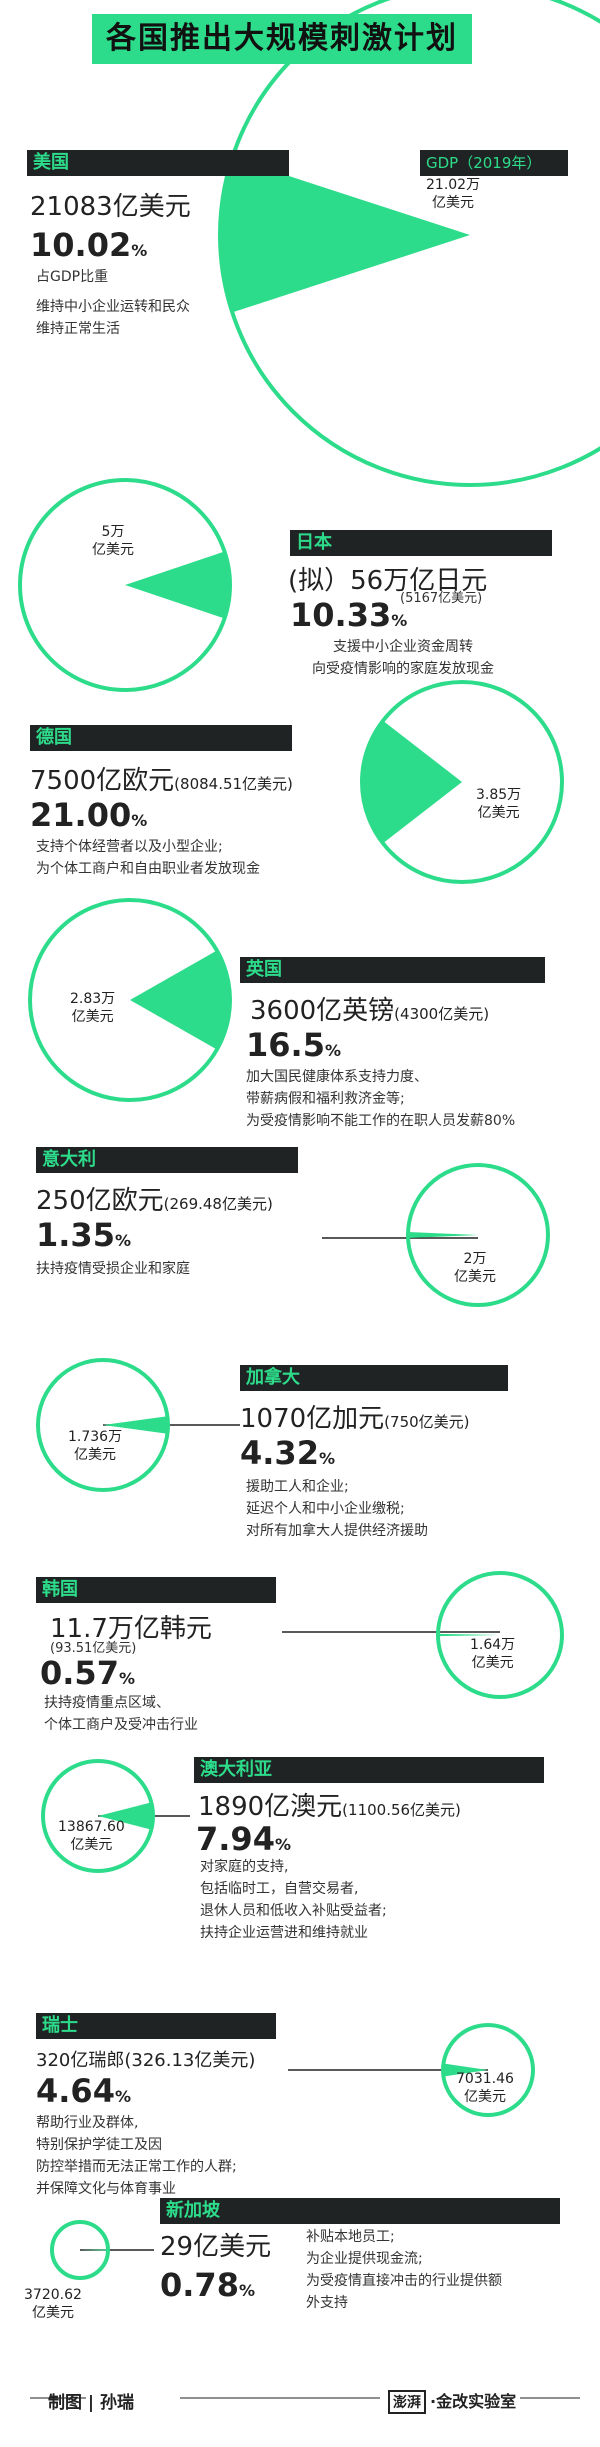  Describe the element at coordinates (369, 1770) in the screenshot. I see `country-label-au: 澳大利亚` at that location.